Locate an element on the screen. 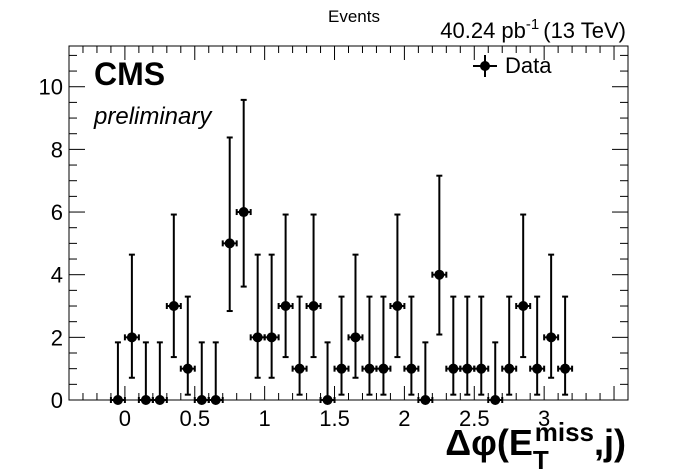  x-tick-label: 1.5 is located at coordinates (334, 418).